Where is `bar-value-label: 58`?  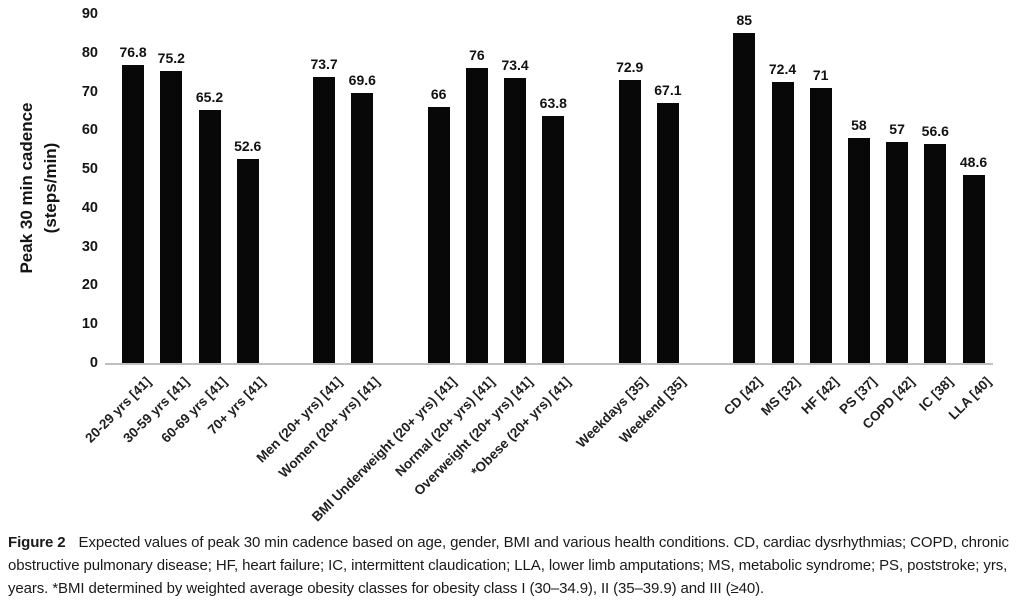 bar-value-label: 58 is located at coordinates (859, 125).